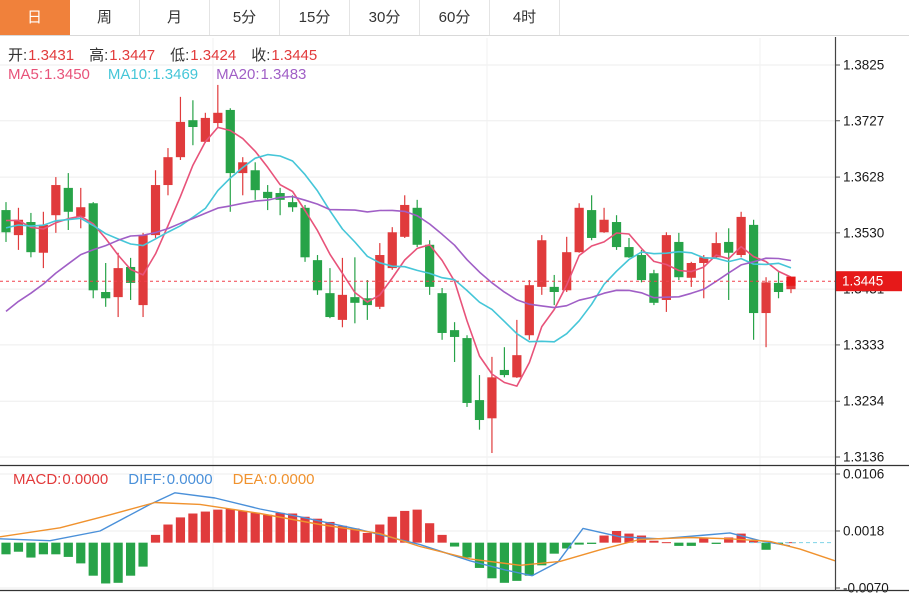 This screenshot has width=909, height=599. What do you see at coordinates (863, 474) in the screenshot?
I see `svg-text: 0.0106` at bounding box center [863, 474].